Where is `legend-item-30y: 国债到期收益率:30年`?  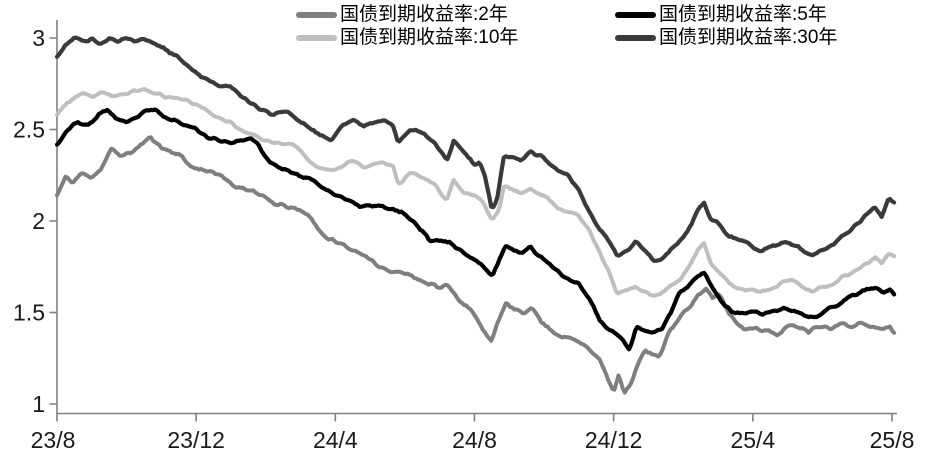 legend-item-30y: 国债到期收益率:30年 is located at coordinates (726, 38).